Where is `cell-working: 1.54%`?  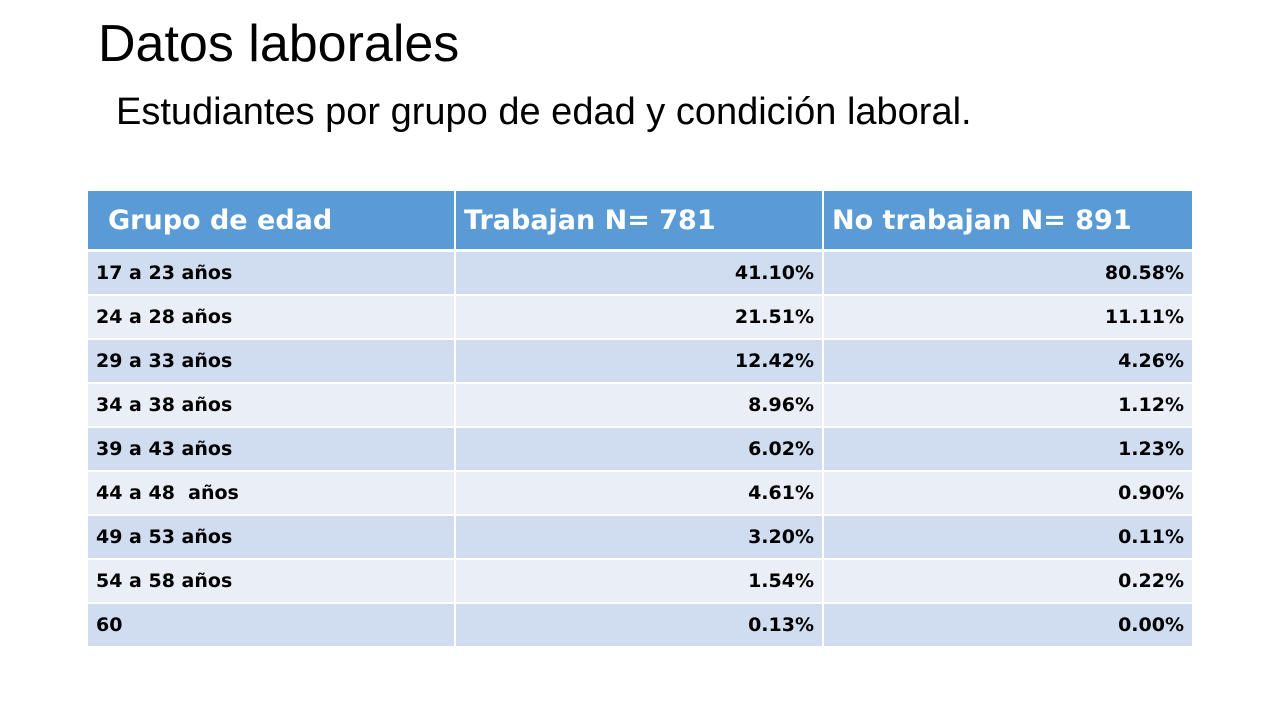
cell-working: 1.54% is located at coordinates (639, 581).